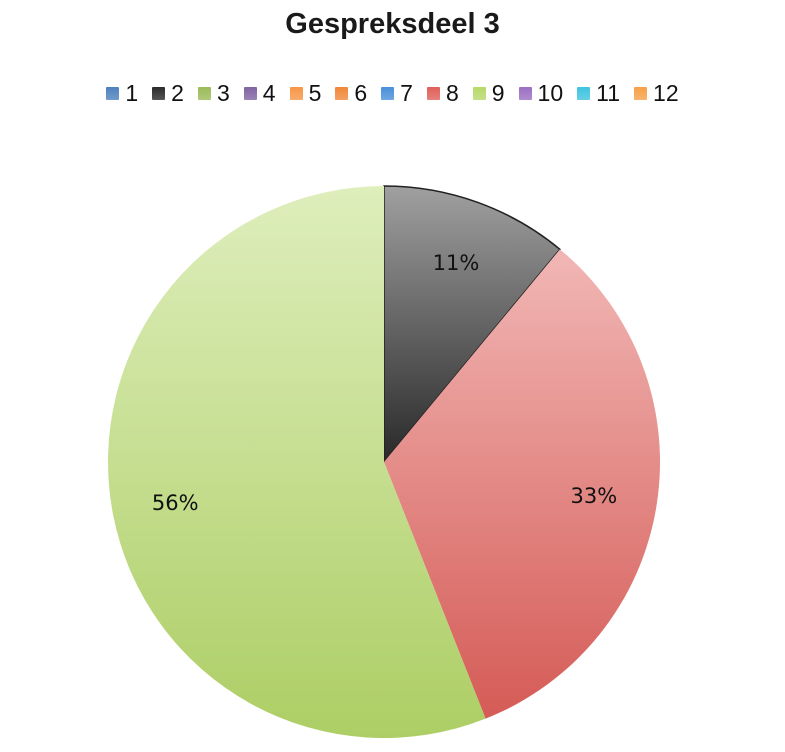  I want to click on chart-legend: 1 2 3 4 5 6 7 8 9 10 11 12, so click(392, 93).